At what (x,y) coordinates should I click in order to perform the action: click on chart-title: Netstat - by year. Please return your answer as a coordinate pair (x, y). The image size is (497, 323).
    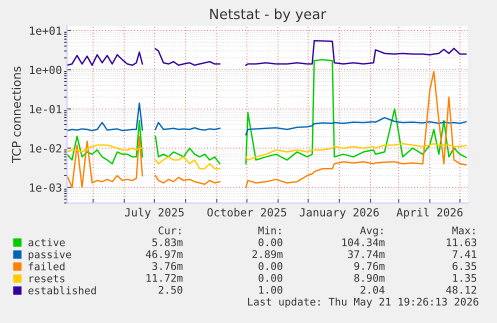
    Looking at the image, I should click on (268, 15).